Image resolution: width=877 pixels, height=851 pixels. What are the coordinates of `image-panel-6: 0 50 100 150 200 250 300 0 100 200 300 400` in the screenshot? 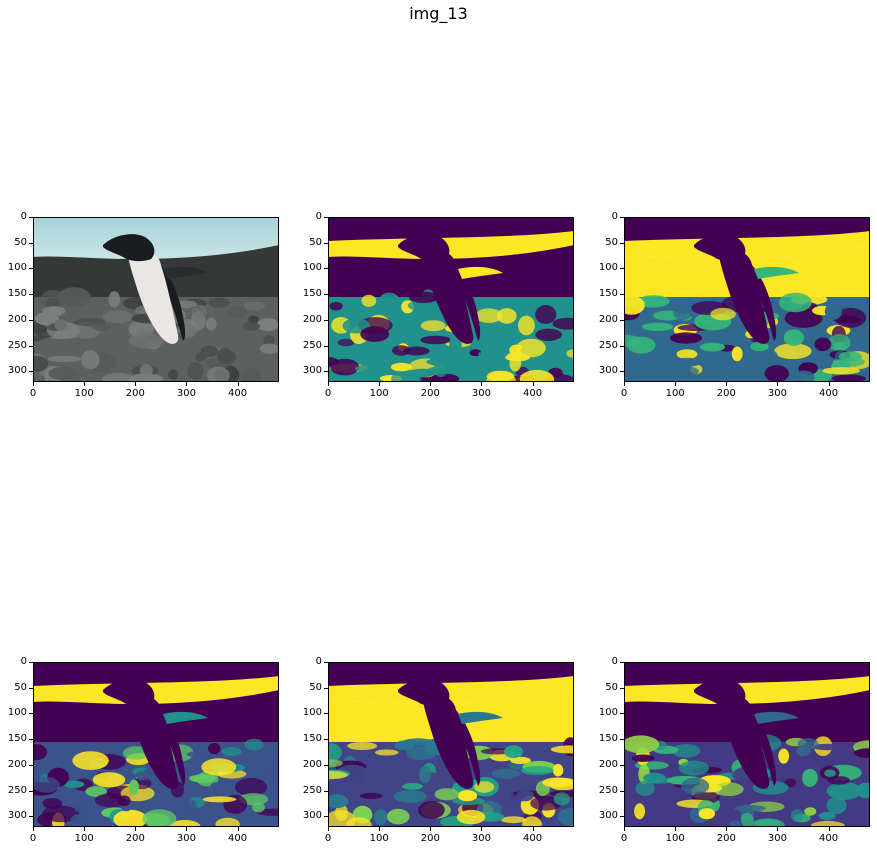 It's located at (734, 750).